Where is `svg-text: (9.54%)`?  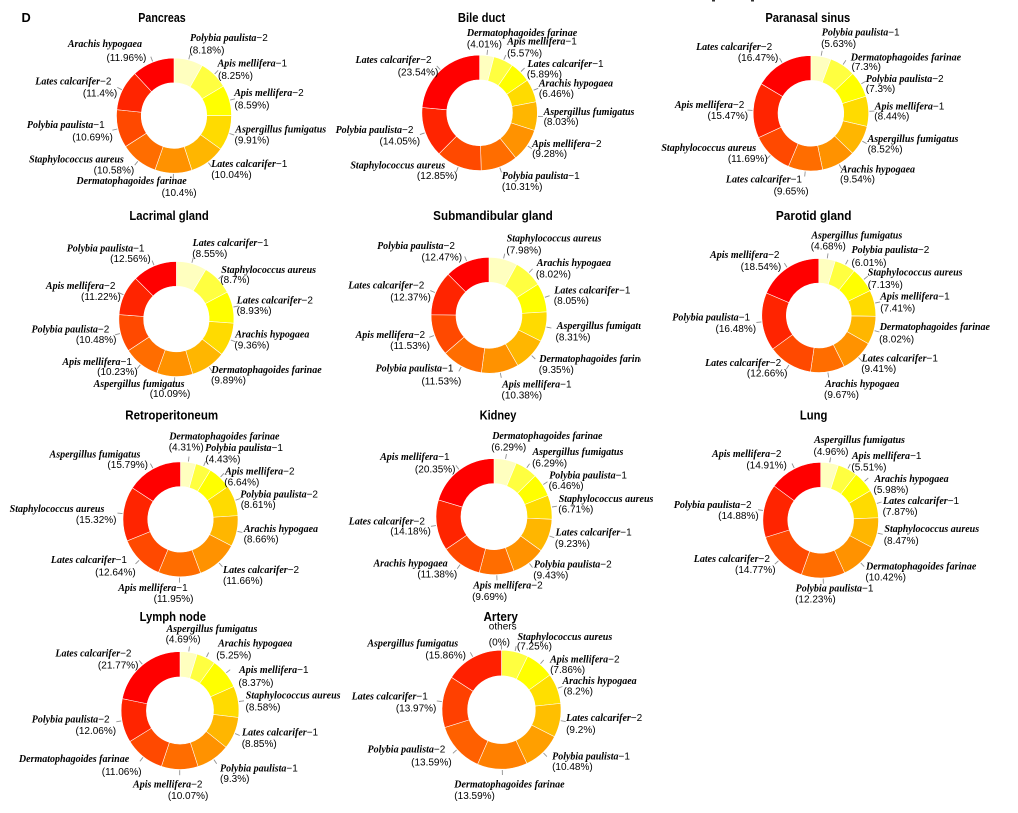
svg-text: (9.54%) is located at coordinates (857, 180).